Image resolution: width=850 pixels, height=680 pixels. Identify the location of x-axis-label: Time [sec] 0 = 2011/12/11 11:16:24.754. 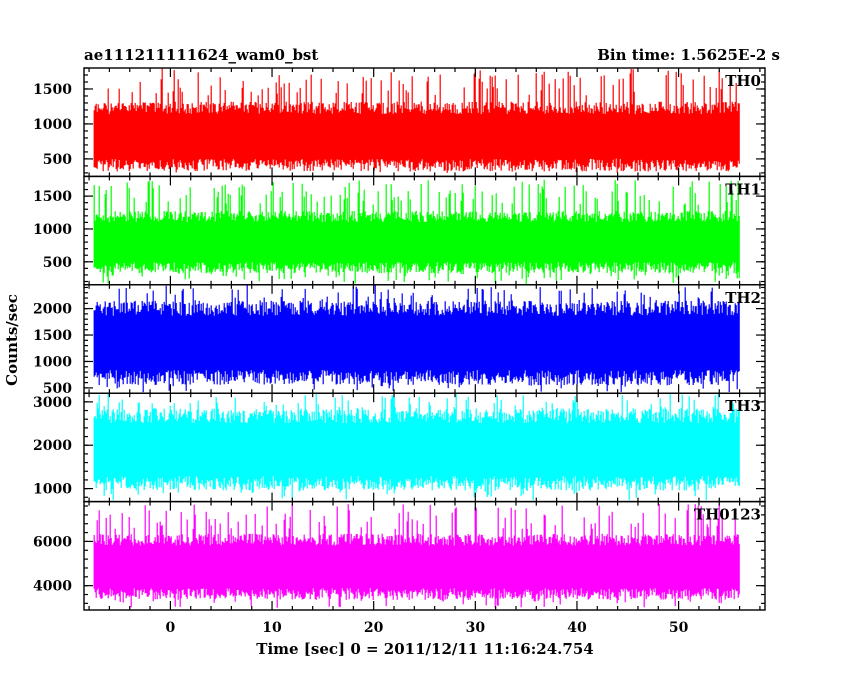
(424, 649).